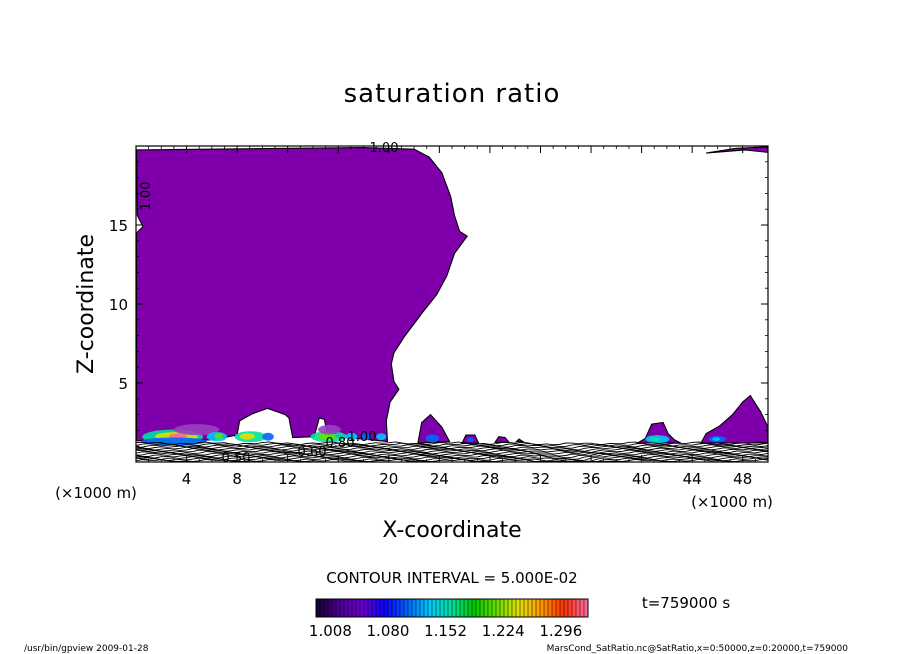 This screenshot has width=904, height=654. What do you see at coordinates (590, 479) in the screenshot?
I see `x-tick-label: 36` at bounding box center [590, 479].